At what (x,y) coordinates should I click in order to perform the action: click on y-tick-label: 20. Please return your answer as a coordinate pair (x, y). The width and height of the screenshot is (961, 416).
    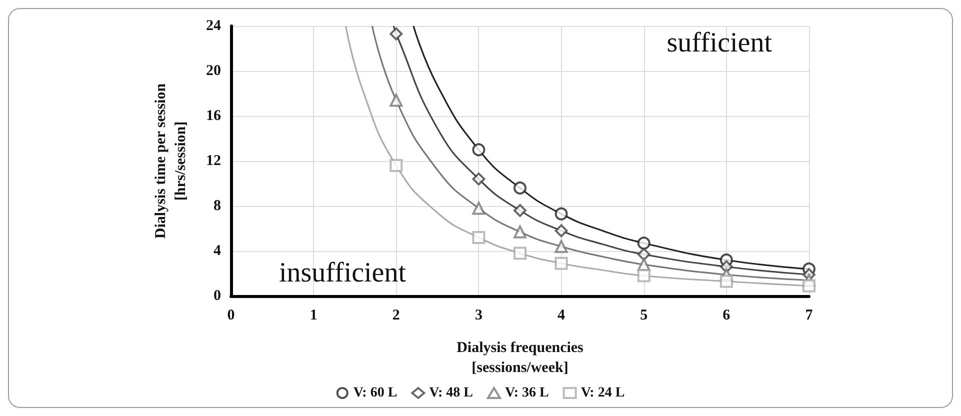
    Looking at the image, I should click on (213, 71).